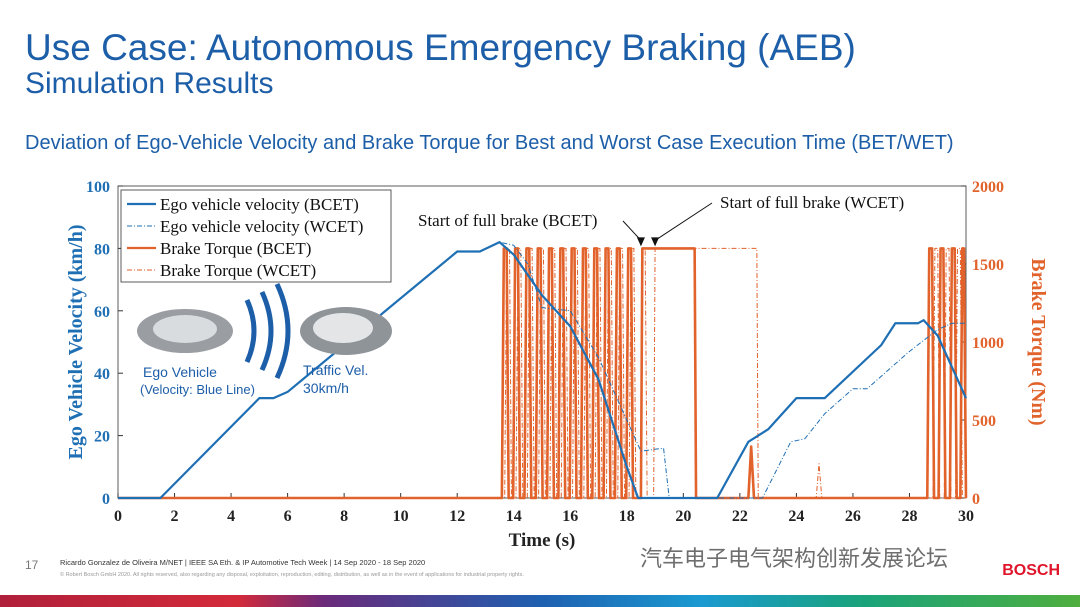 The height and width of the screenshot is (607, 1080). What do you see at coordinates (988, 187) in the screenshot?
I see `y2-tick-label: 2000` at bounding box center [988, 187].